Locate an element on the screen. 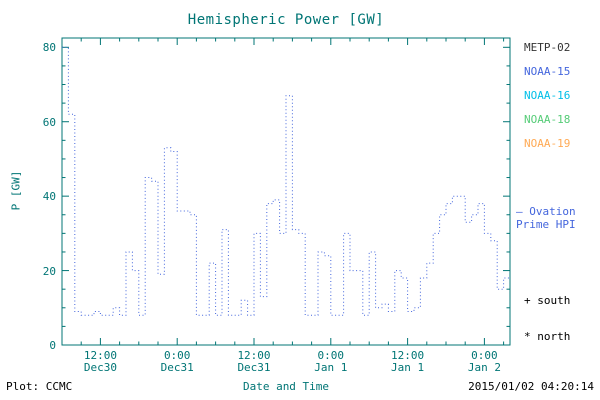  x-tick-date: Dec30 is located at coordinates (100, 367).